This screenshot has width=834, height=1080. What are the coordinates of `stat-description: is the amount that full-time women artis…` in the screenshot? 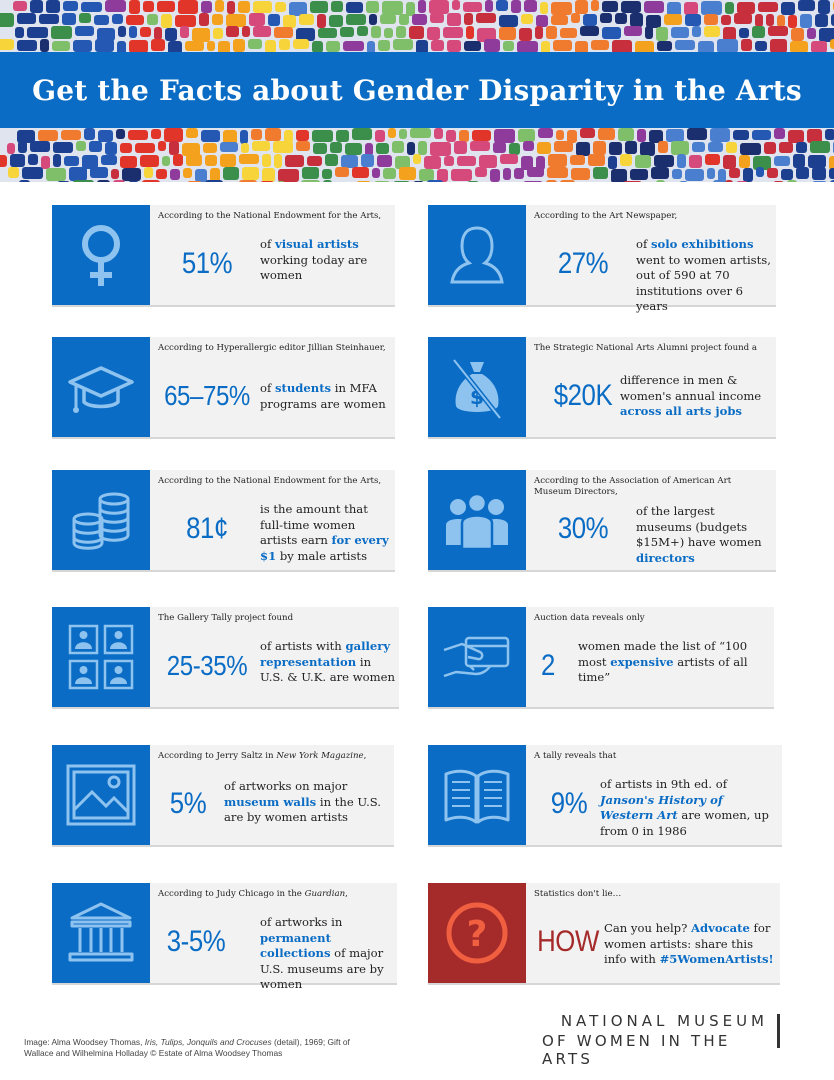 It's located at (325, 533).